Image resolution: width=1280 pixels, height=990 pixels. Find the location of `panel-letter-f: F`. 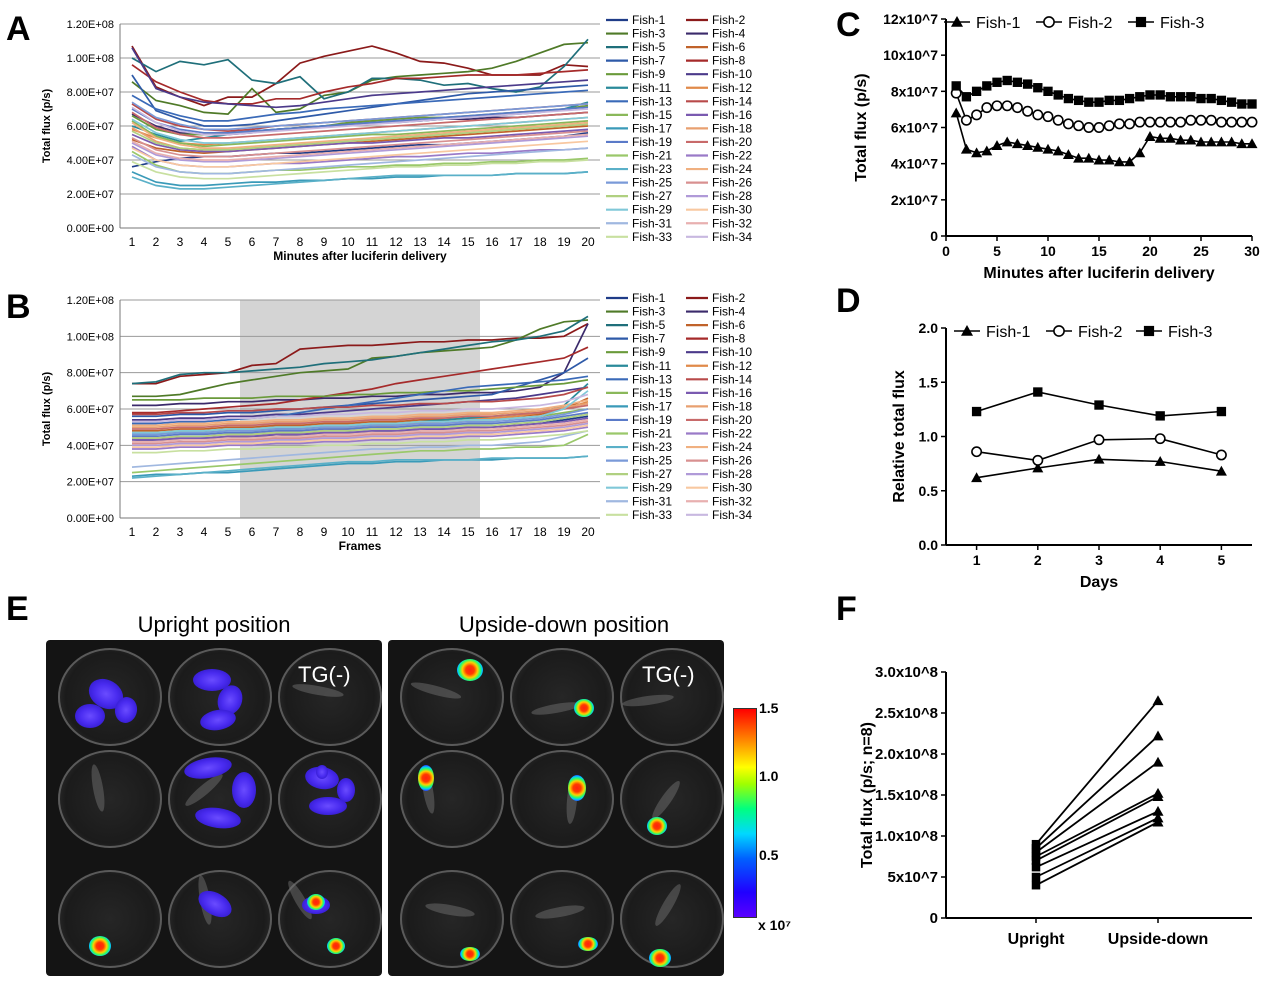

panel-letter-f: F is located at coordinates (846, 609).